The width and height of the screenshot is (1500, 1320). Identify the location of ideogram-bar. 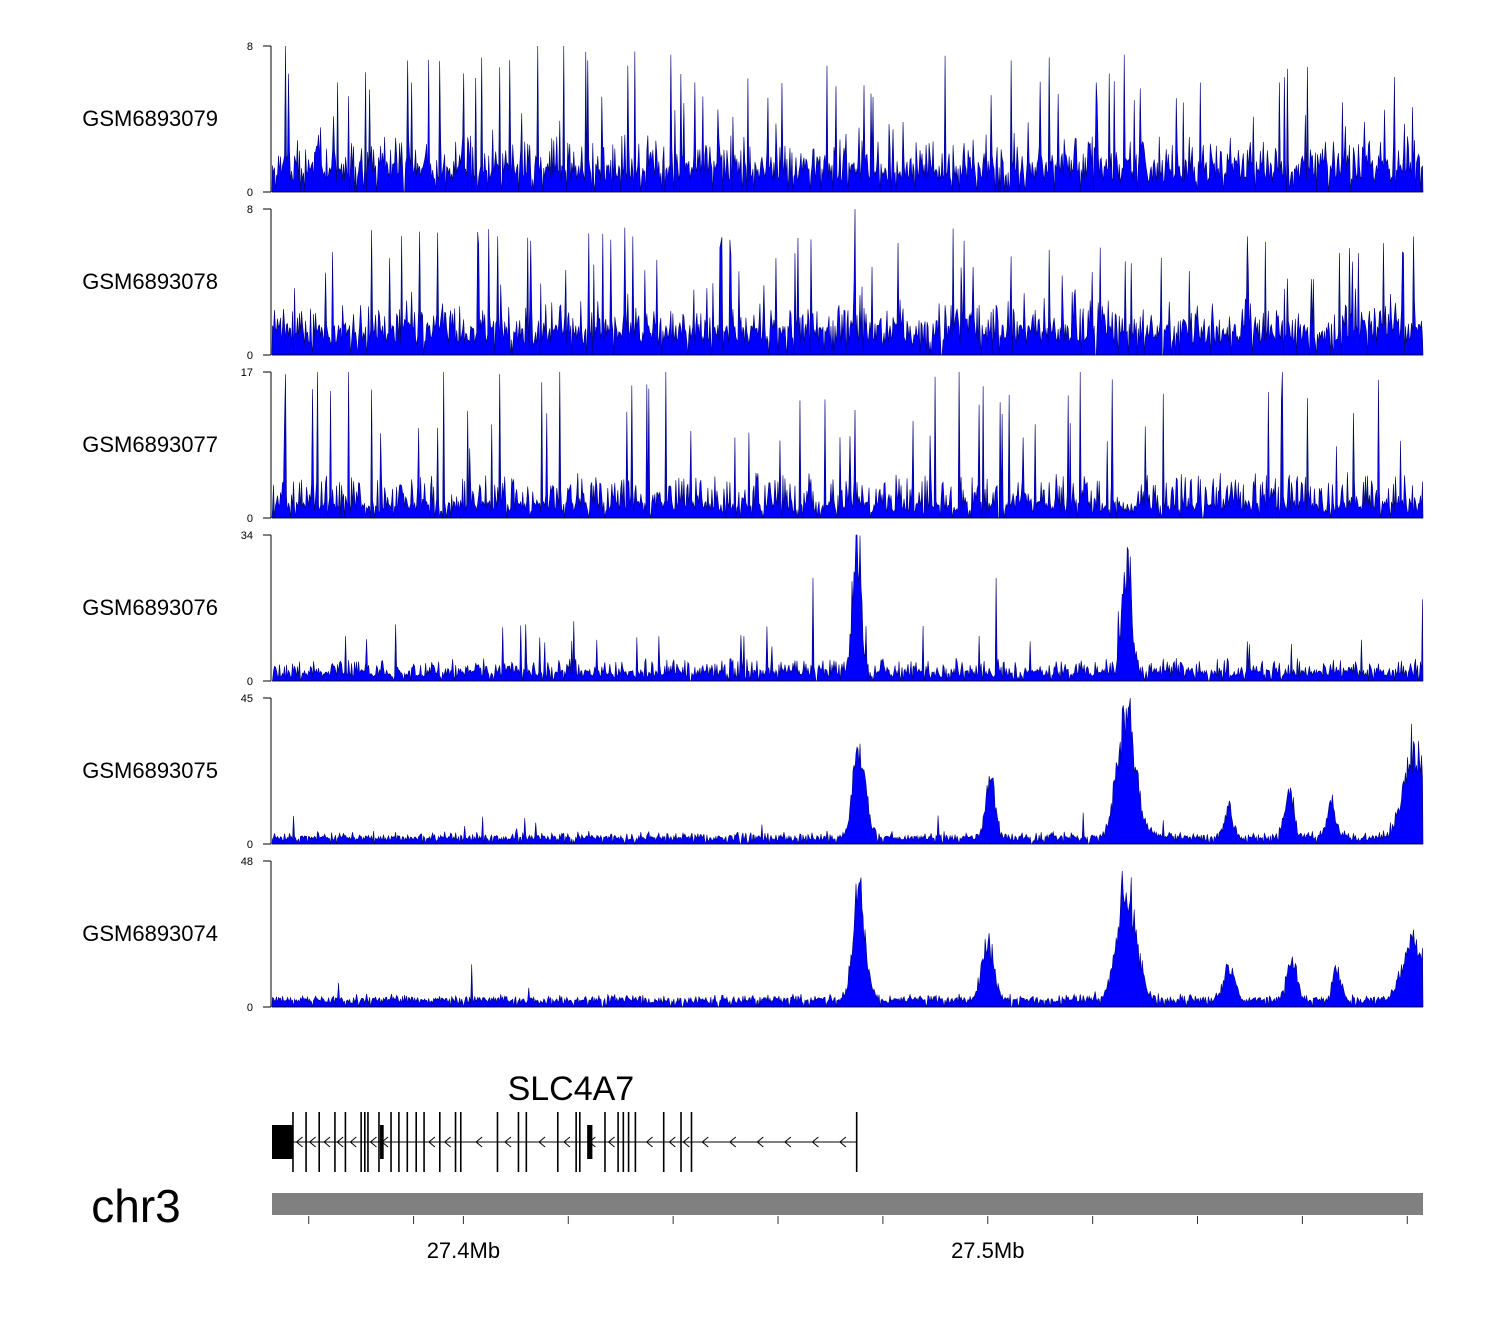
(847, 1204).